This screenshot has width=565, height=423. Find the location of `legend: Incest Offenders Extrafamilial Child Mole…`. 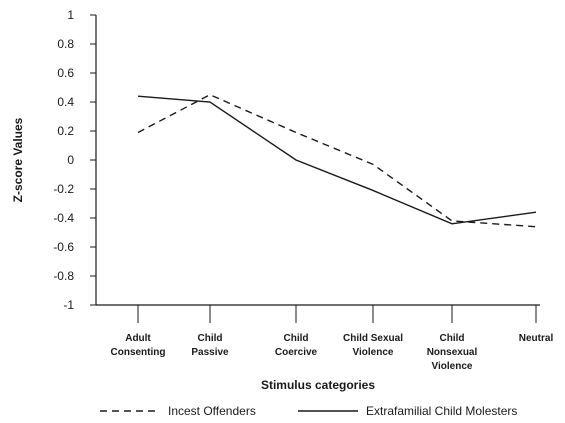

legend: Incest Offenders Extrafamilial Child Mole… is located at coordinates (308, 411).